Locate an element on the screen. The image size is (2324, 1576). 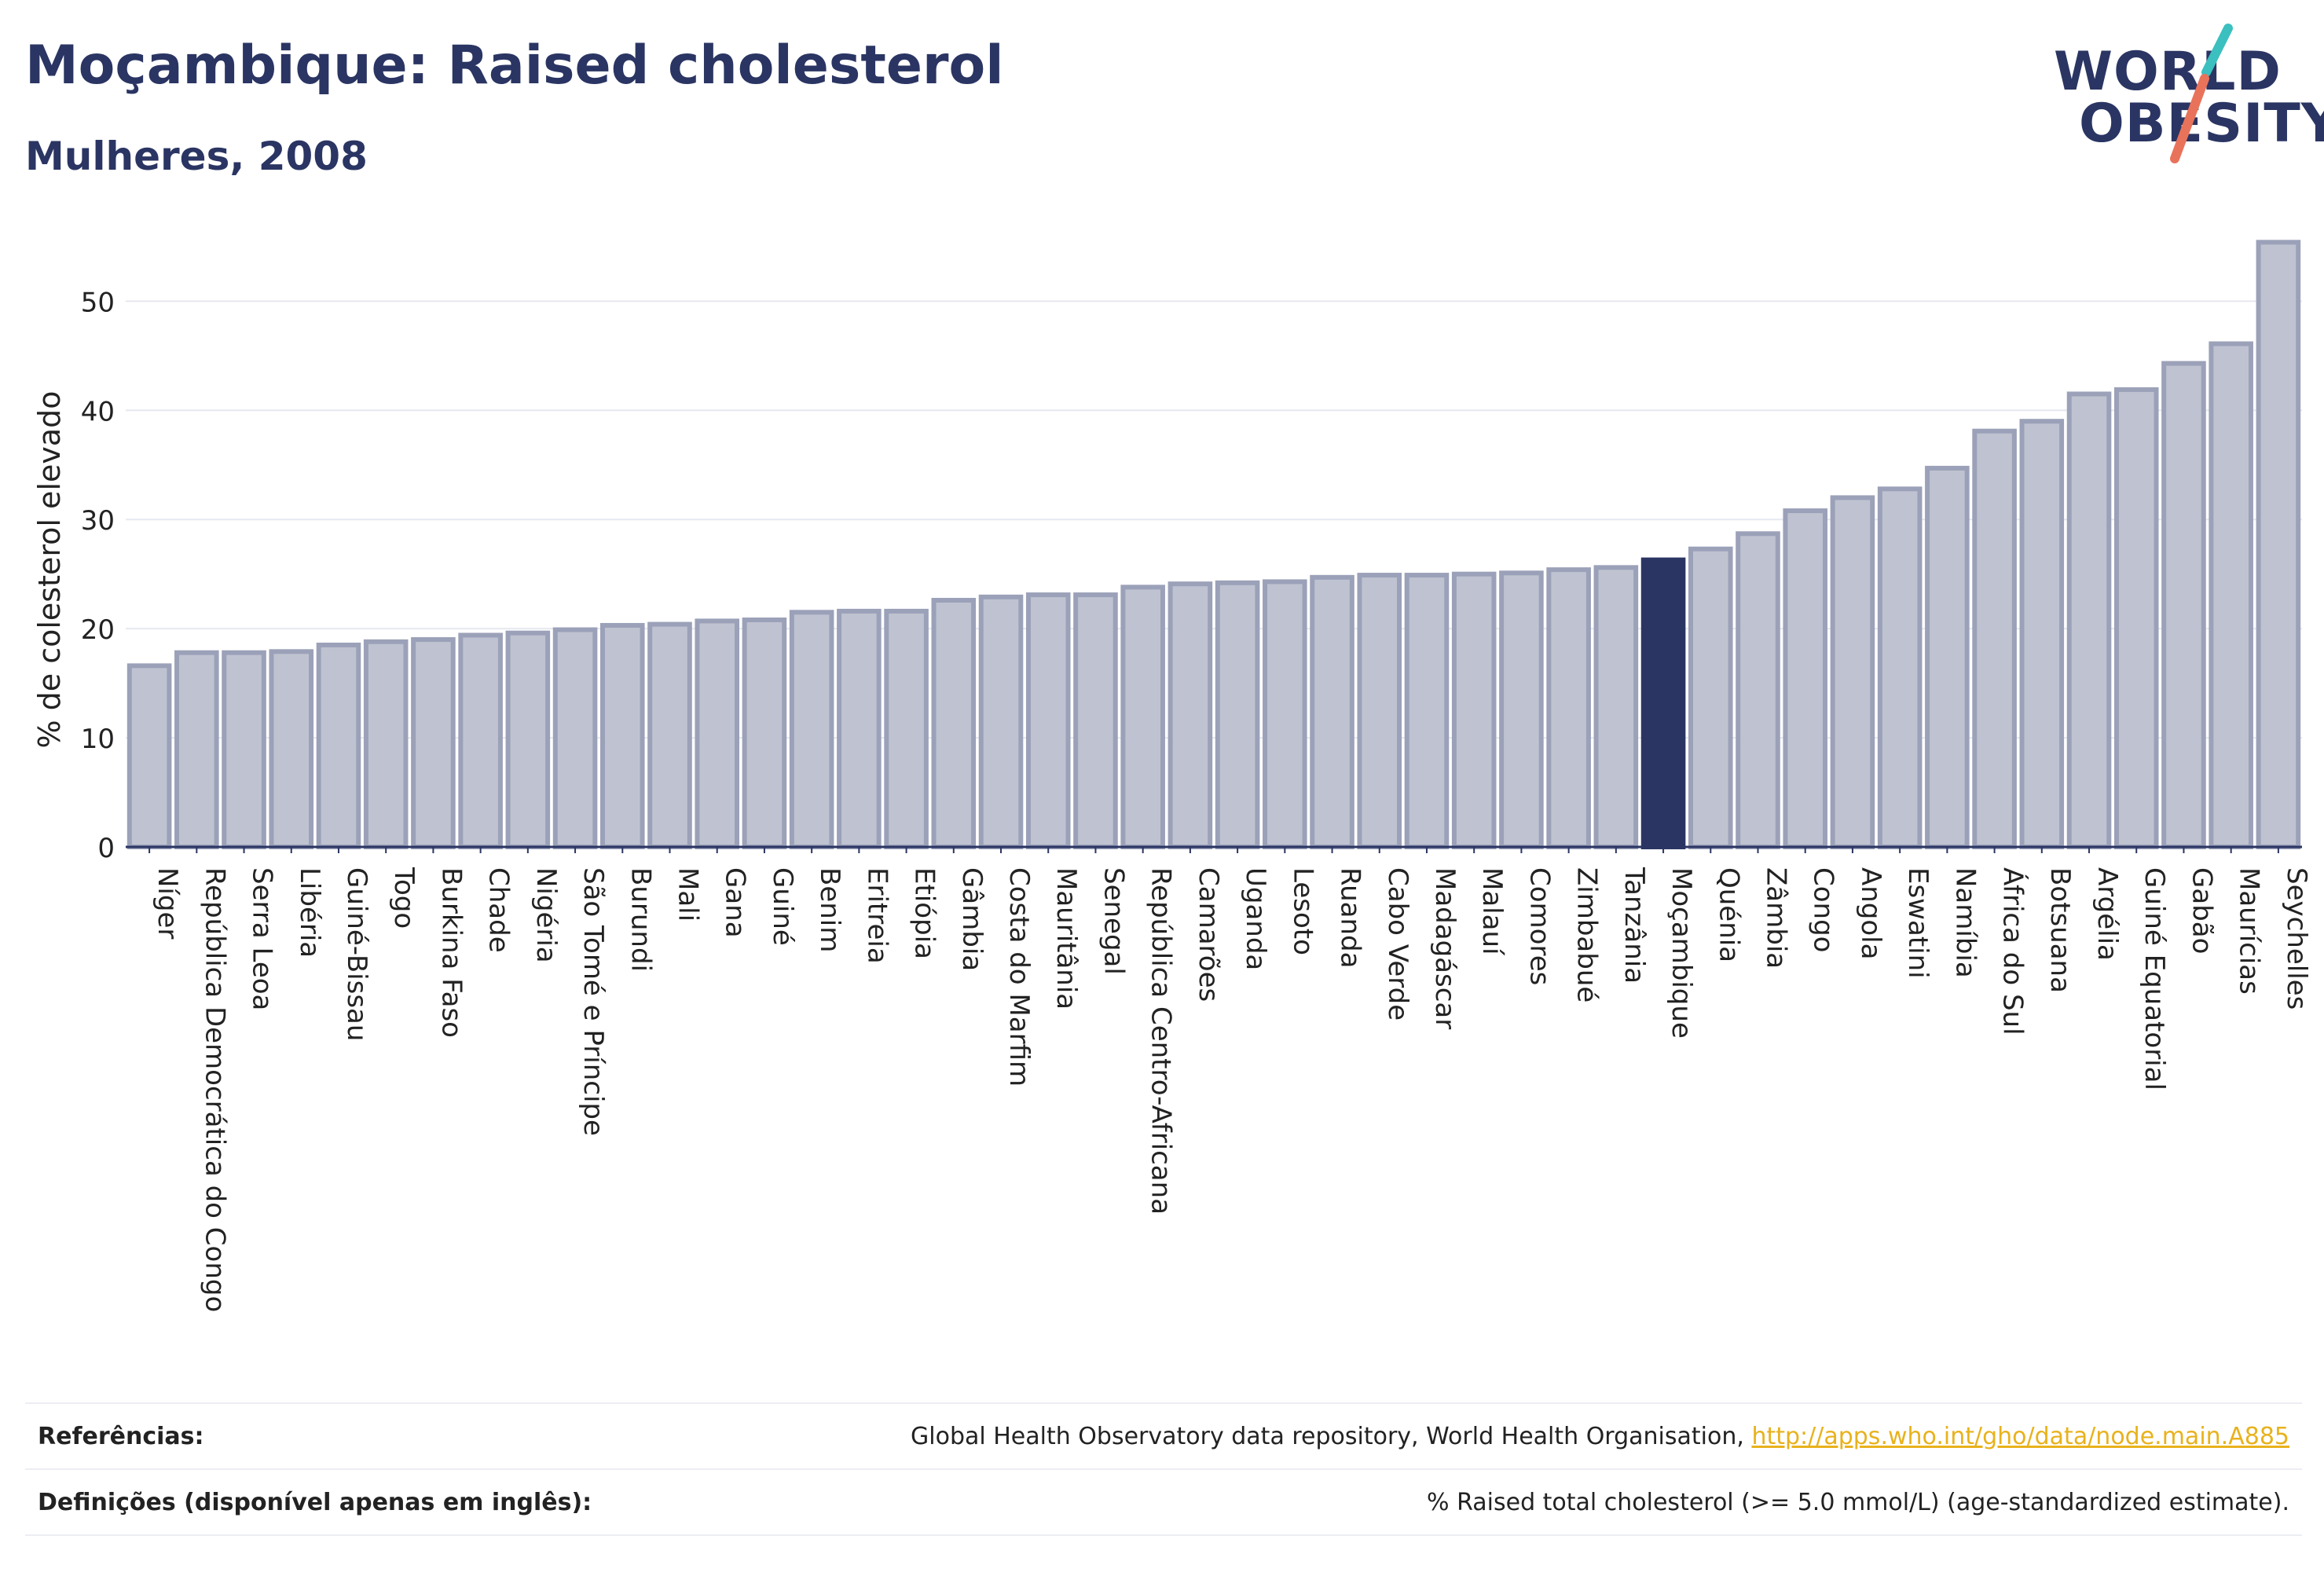
x-tick-label: Eswatini is located at coordinates (1918, 923).